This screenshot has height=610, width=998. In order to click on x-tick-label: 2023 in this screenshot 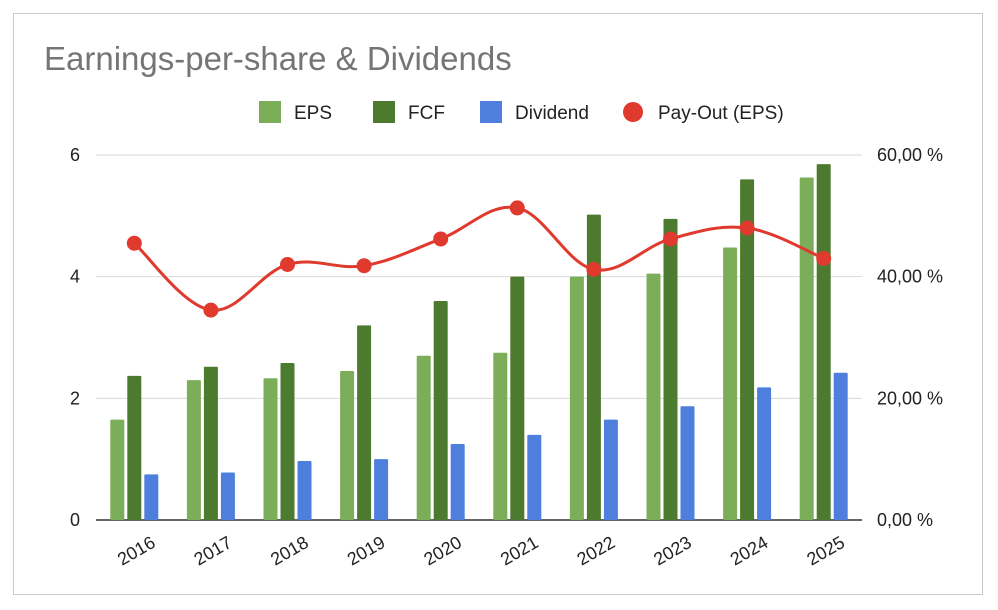, I will do `click(672, 550)`.